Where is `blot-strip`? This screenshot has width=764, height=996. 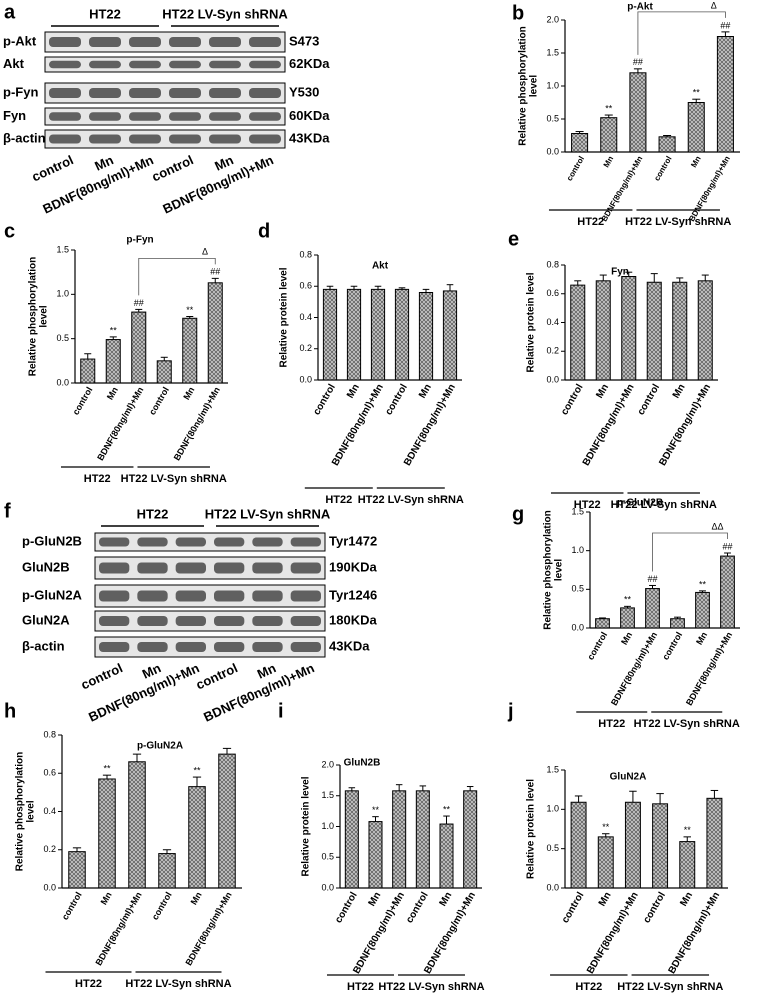
blot-strip is located at coordinates (210, 542).